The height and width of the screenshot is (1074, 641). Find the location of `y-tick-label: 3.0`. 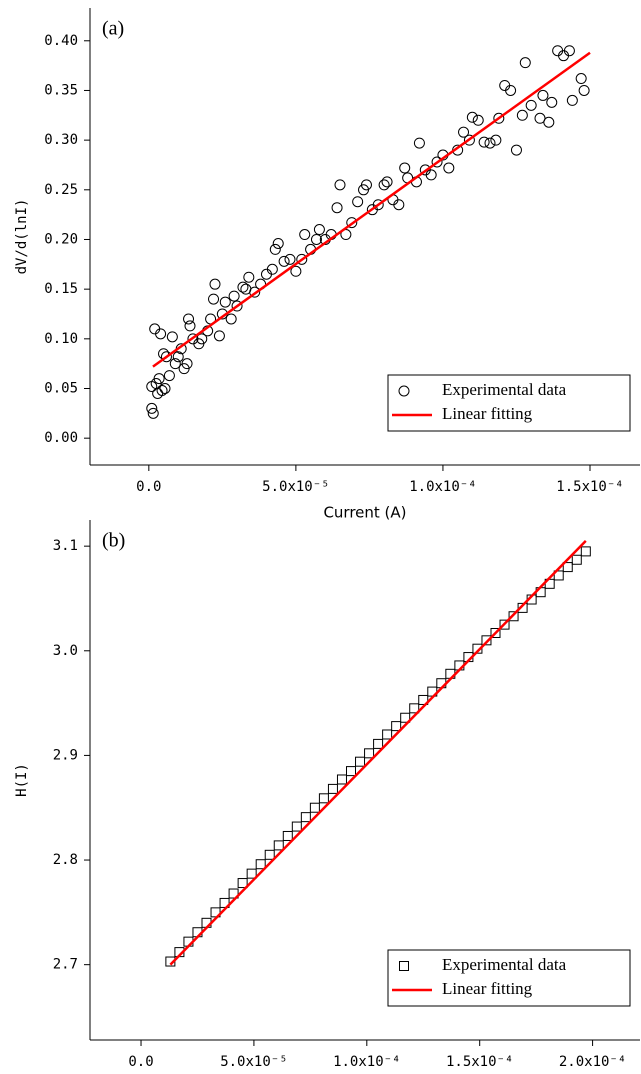

y-tick-label: 3.0 is located at coordinates (65, 651).